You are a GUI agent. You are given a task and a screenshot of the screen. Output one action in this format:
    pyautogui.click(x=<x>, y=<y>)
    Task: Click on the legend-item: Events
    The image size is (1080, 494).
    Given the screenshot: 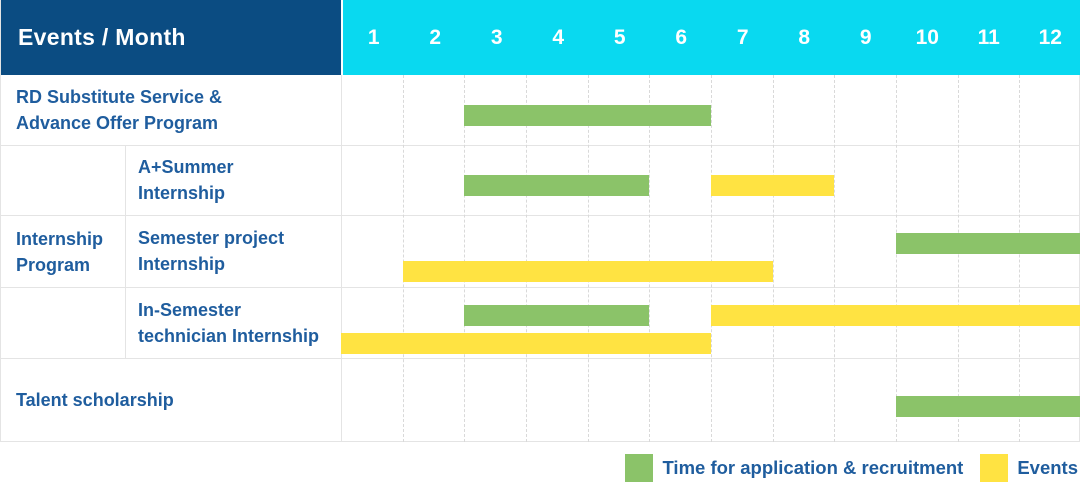 What is the action you would take?
    pyautogui.click(x=1029, y=468)
    